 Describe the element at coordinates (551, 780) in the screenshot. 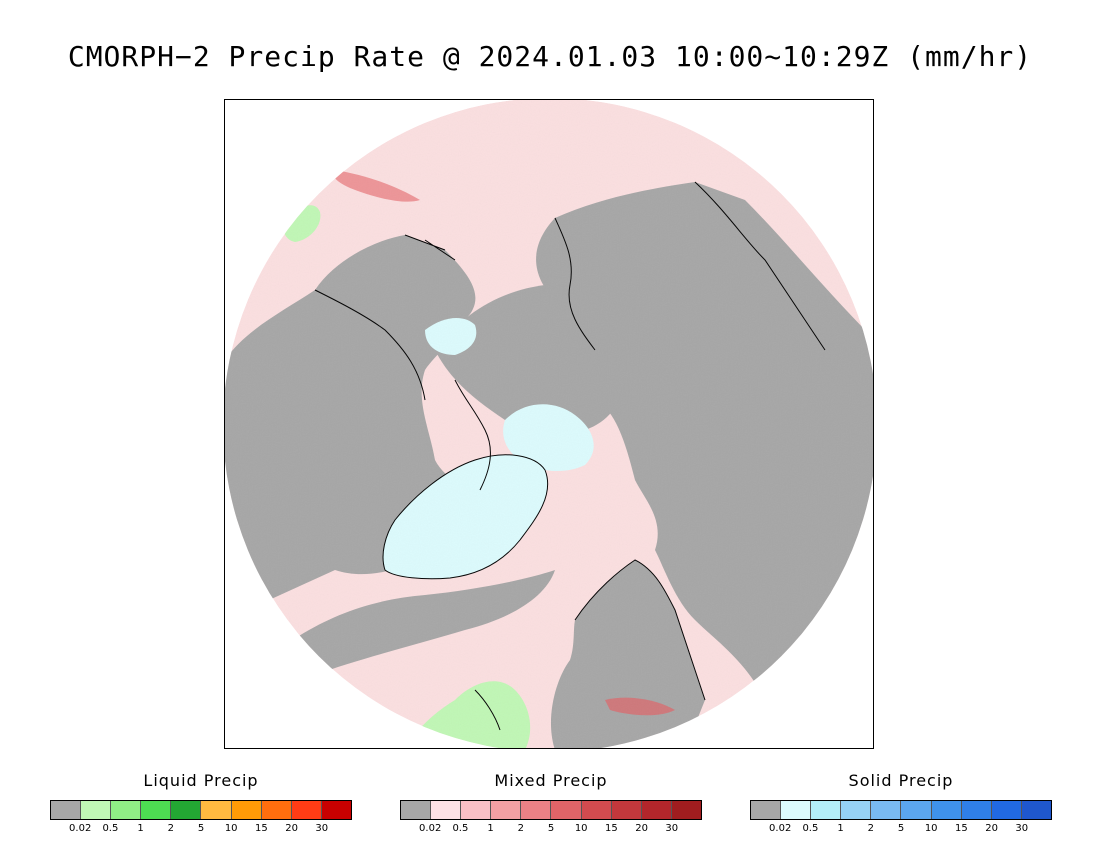

I see `legend-title: Mixed Precip` at that location.